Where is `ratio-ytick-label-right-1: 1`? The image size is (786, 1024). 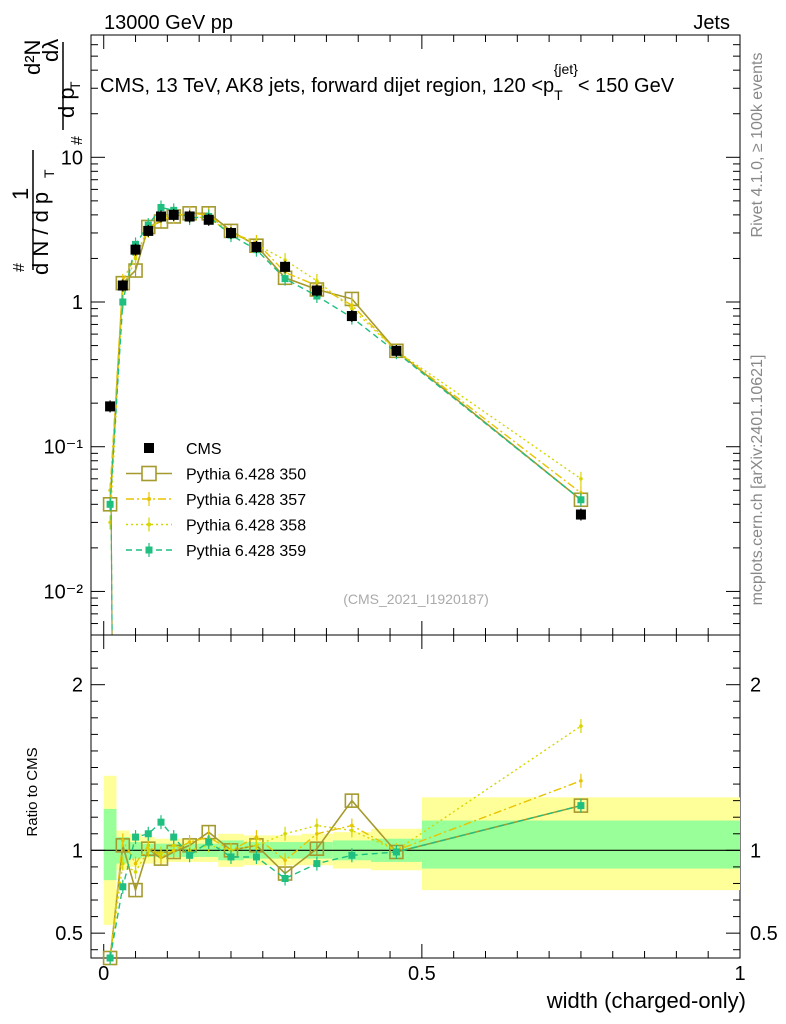 ratio-ytick-label-right-1: 1 is located at coordinates (755, 851).